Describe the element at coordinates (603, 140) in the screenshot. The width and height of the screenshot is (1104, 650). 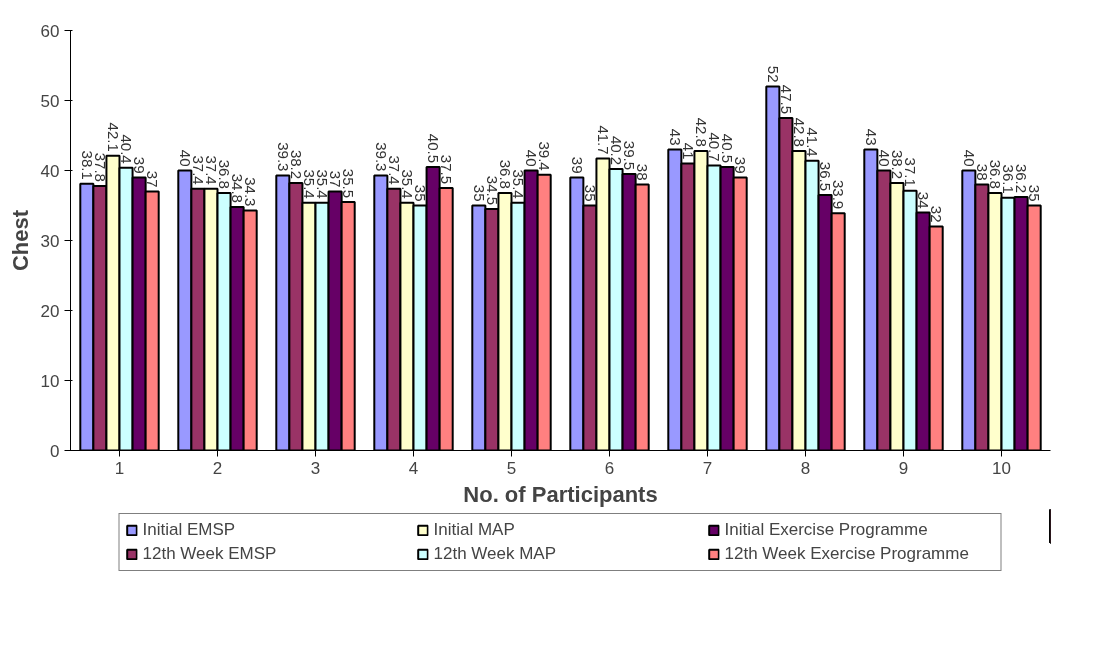
I see `data-label: 41.7` at that location.